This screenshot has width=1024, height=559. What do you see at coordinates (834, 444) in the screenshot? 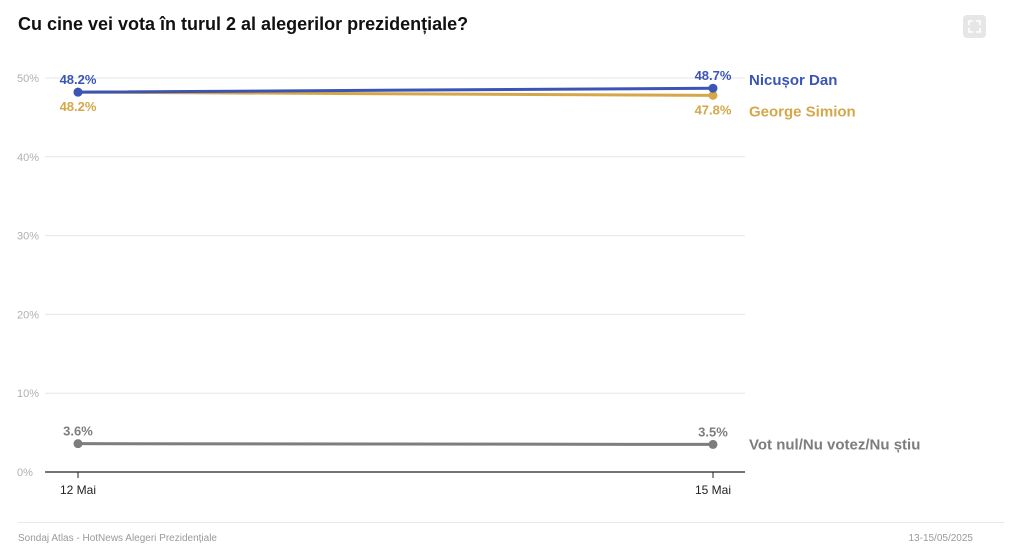
I see `series-label: Vot nul/Nu votez/Nu știu` at bounding box center [834, 444].